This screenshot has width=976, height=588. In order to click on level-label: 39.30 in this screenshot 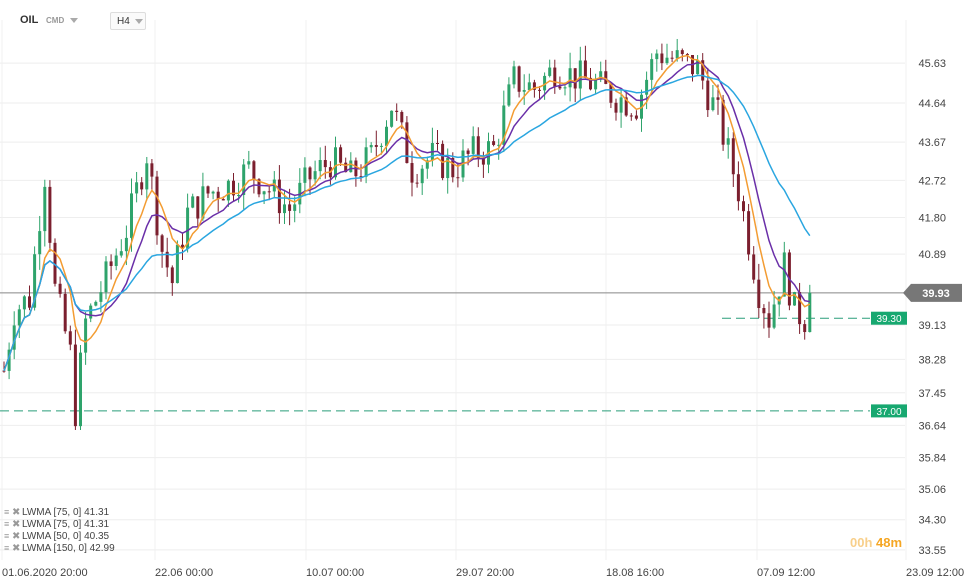, I will do `click(888, 319)`.